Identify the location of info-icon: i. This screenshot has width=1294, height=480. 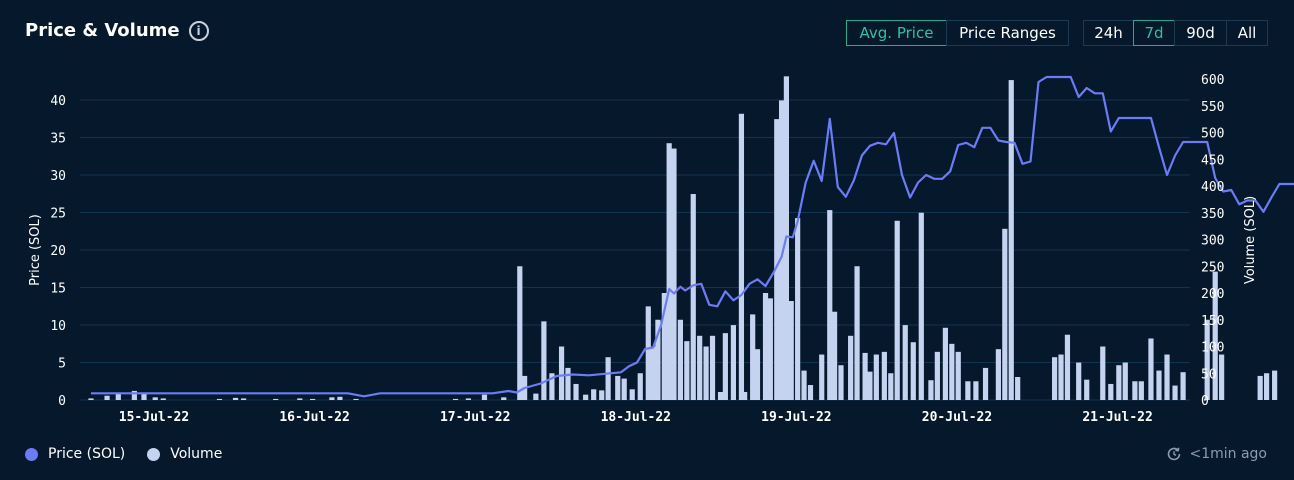
(198, 30).